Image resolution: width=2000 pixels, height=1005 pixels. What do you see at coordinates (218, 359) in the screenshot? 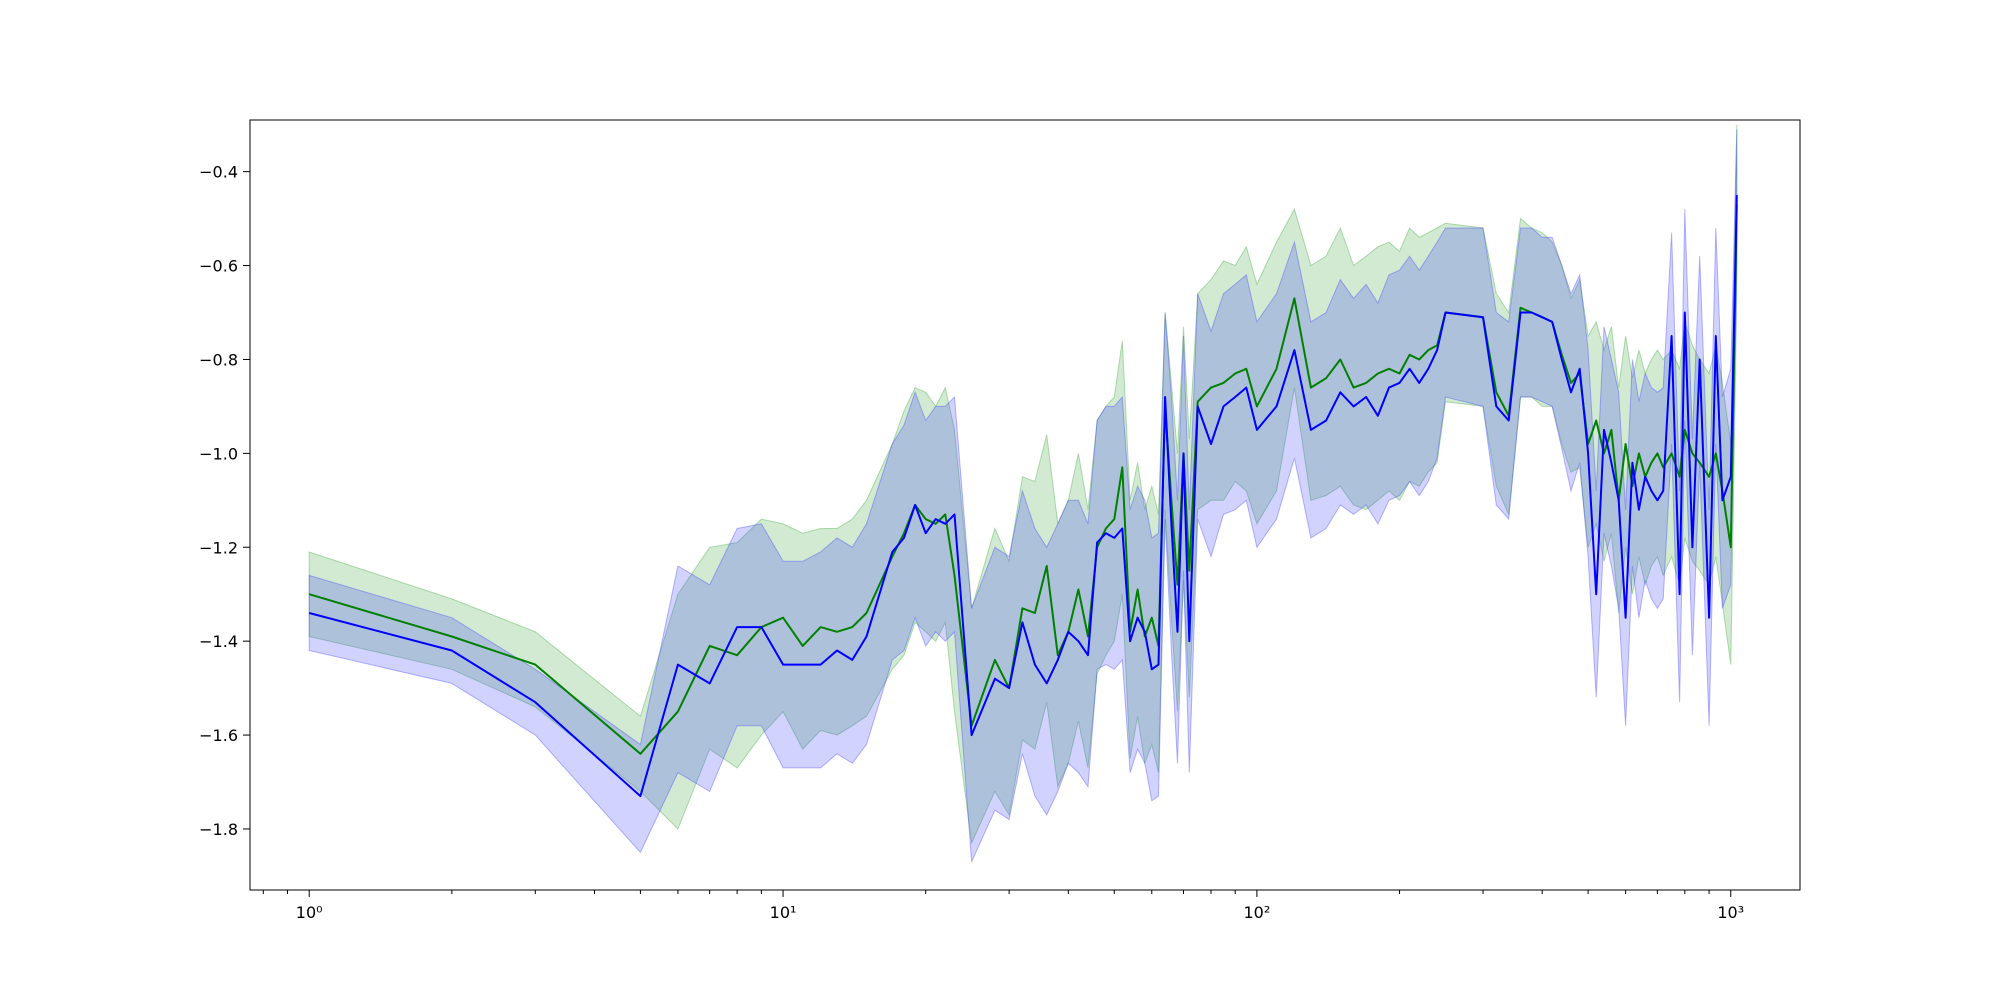
I see `y-tick-label: −0.8` at bounding box center [218, 359].